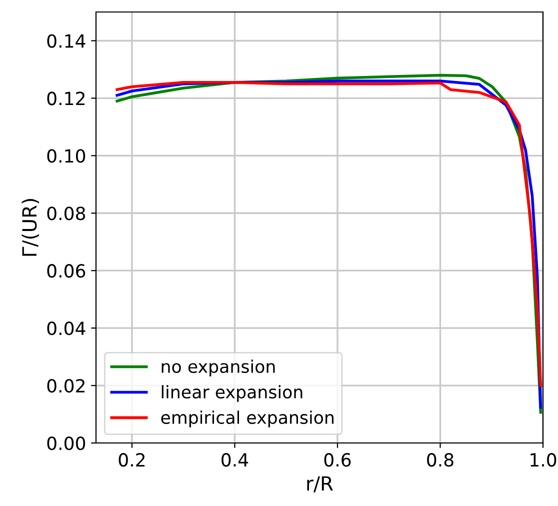 The image size is (558, 506). Describe the element at coordinates (66, 443) in the screenshot. I see `y-tick-label: 0.00` at that location.